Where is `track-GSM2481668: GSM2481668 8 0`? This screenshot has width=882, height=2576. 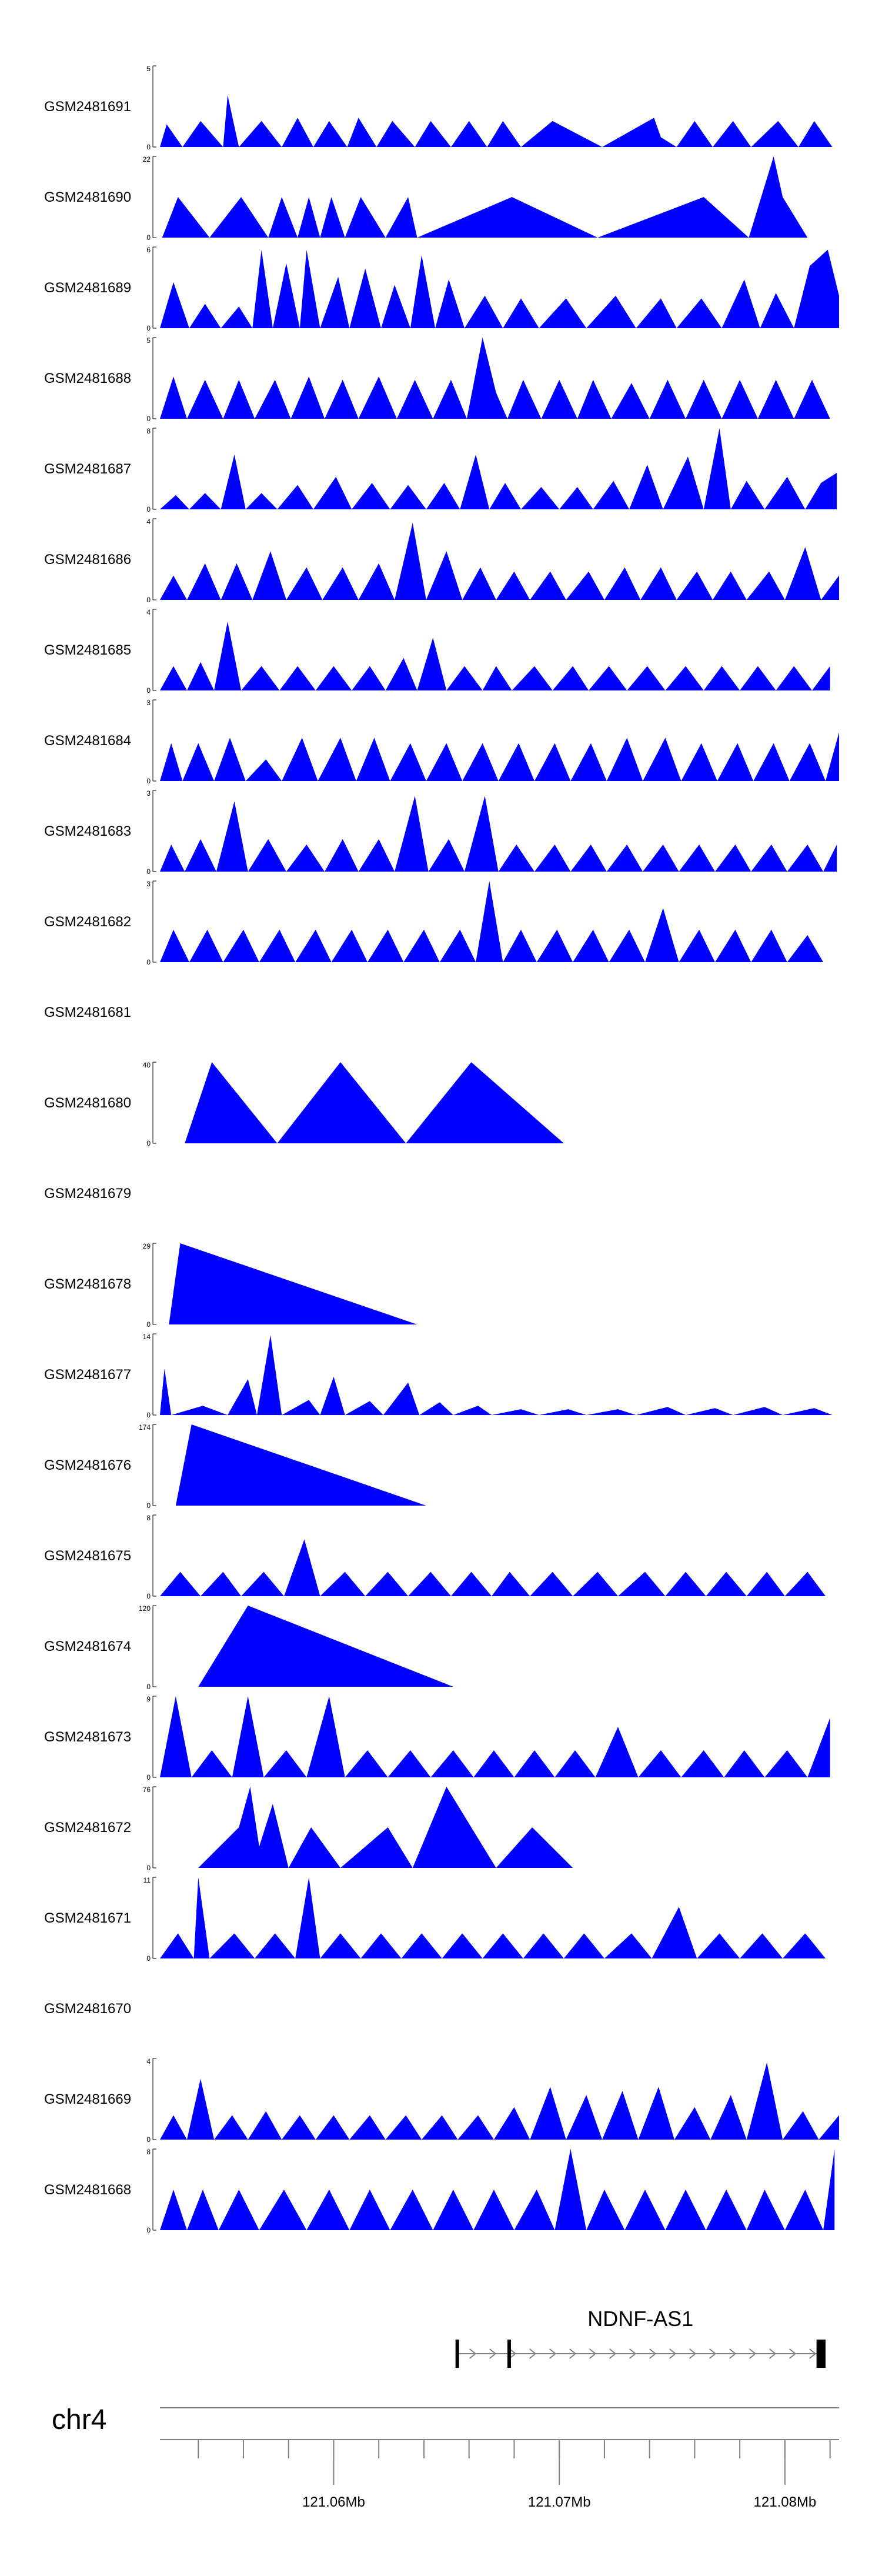
track-GSM2481668: GSM2481668 8 0 is located at coordinates (439, 2191).